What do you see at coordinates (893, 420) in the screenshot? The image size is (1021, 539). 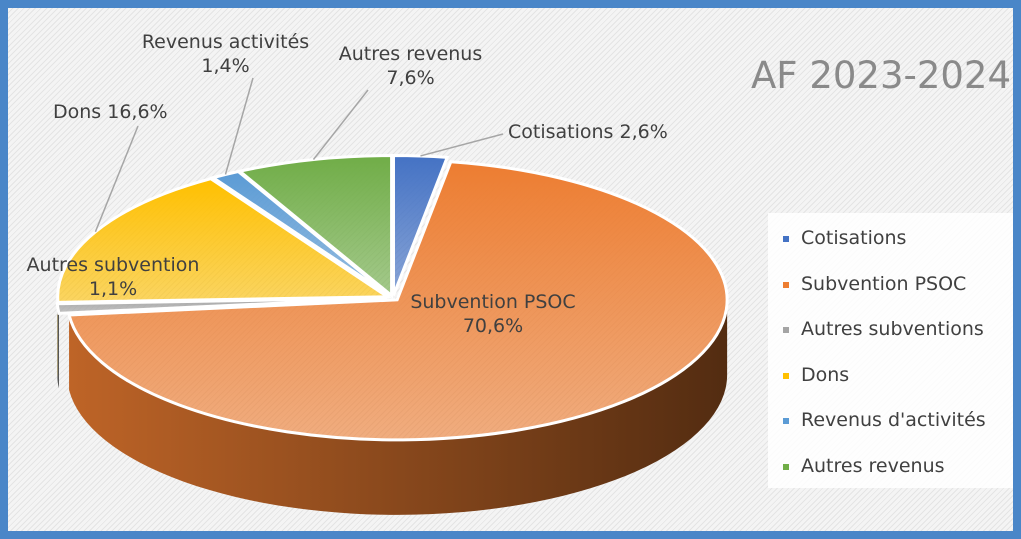 I see `legend-label: Revenus d'activités` at bounding box center [893, 420].